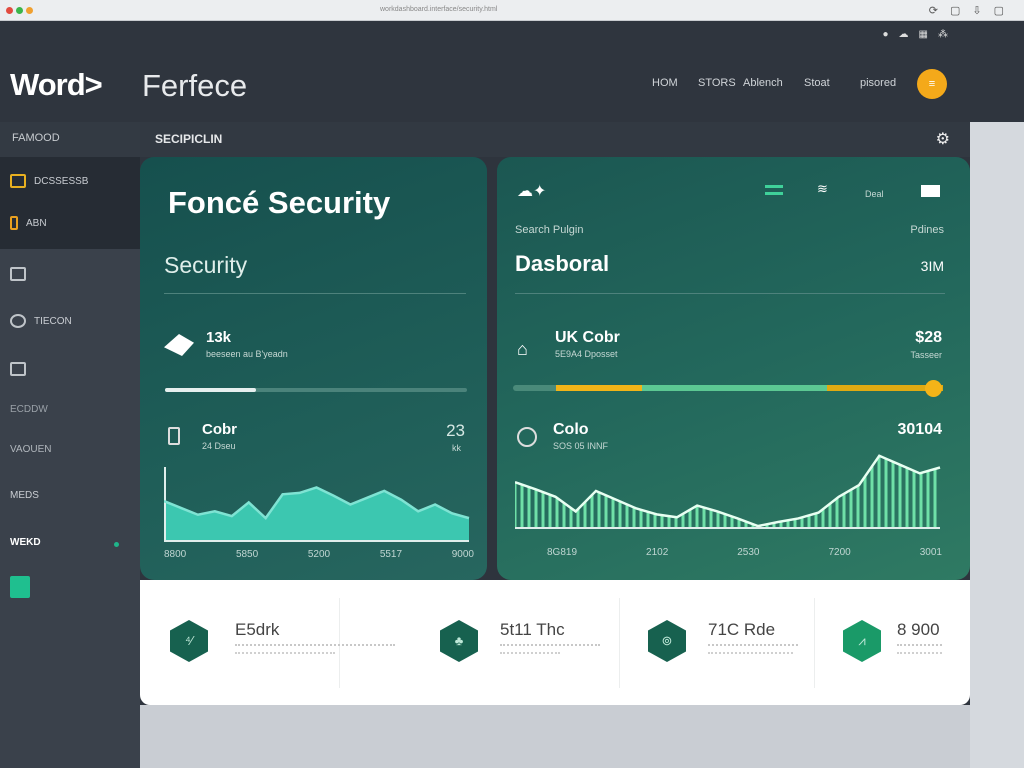 The width and height of the screenshot is (1024, 768). I want to click on stat-value: 5t11 Thc, so click(532, 629).